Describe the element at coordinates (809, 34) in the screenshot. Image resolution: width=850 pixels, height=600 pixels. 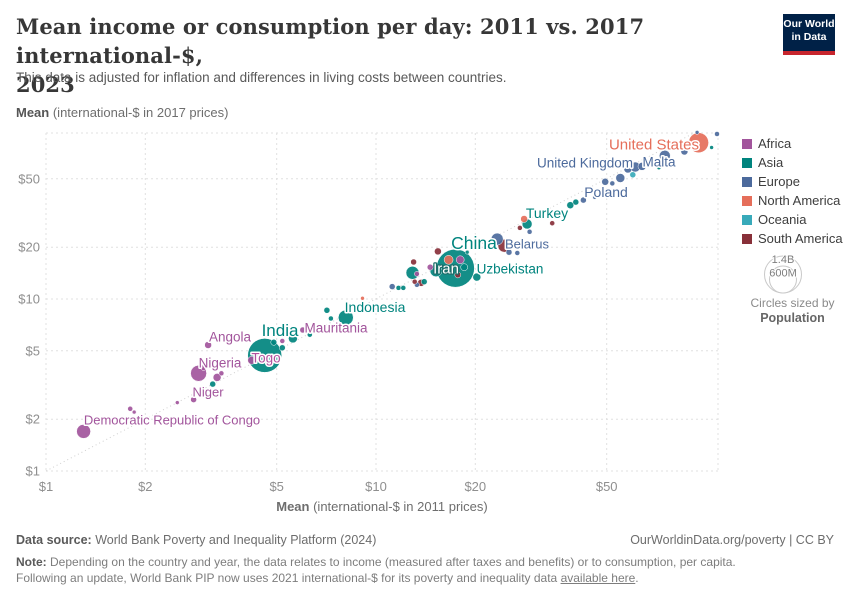
I see `owid-logo: Our World in Data` at that location.